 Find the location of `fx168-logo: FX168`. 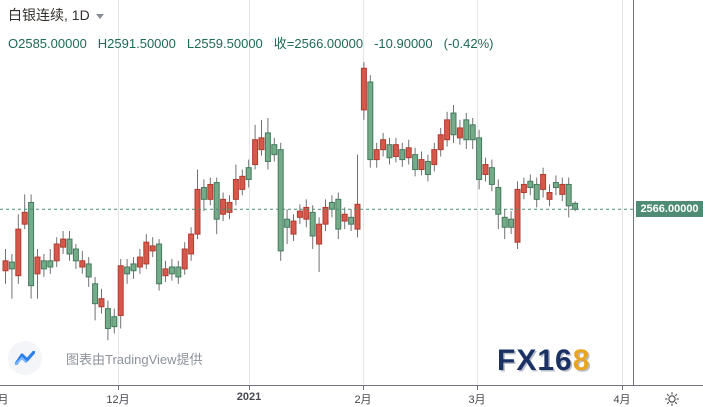

fx168-logo: FX168 is located at coordinates (543, 361).